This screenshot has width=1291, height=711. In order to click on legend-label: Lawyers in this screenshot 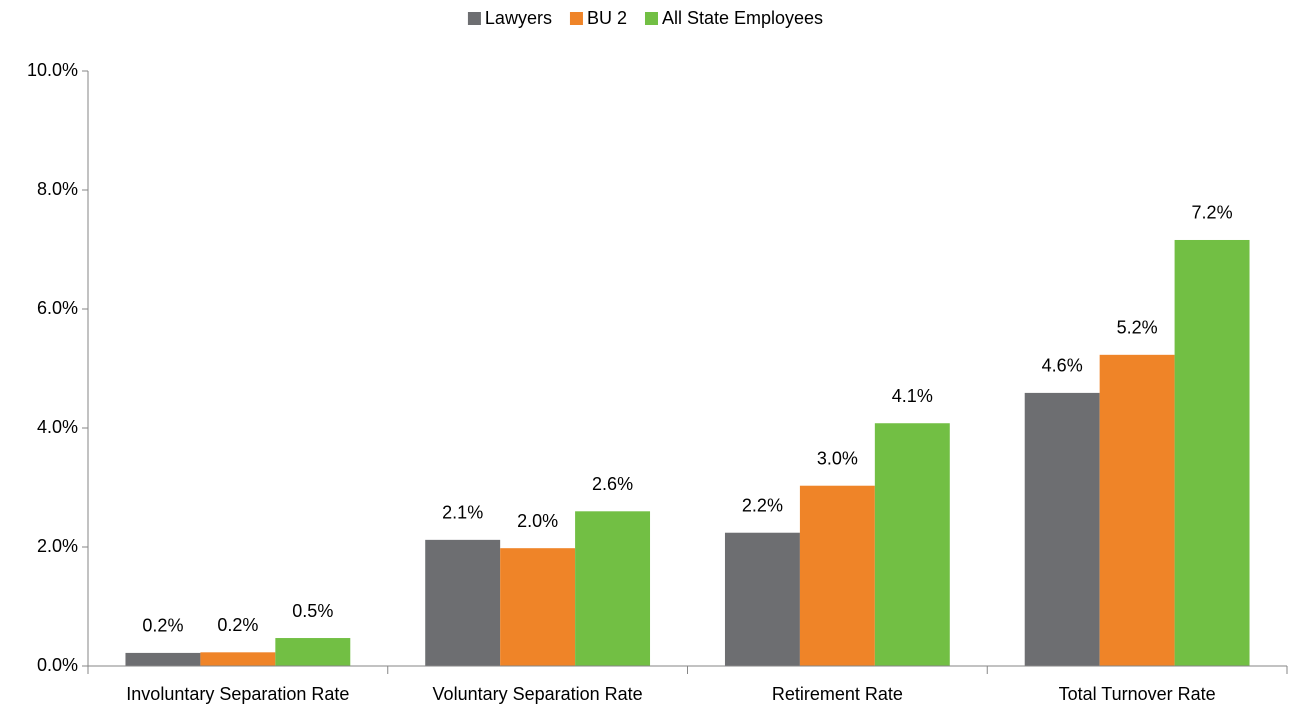, I will do `click(518, 18)`.